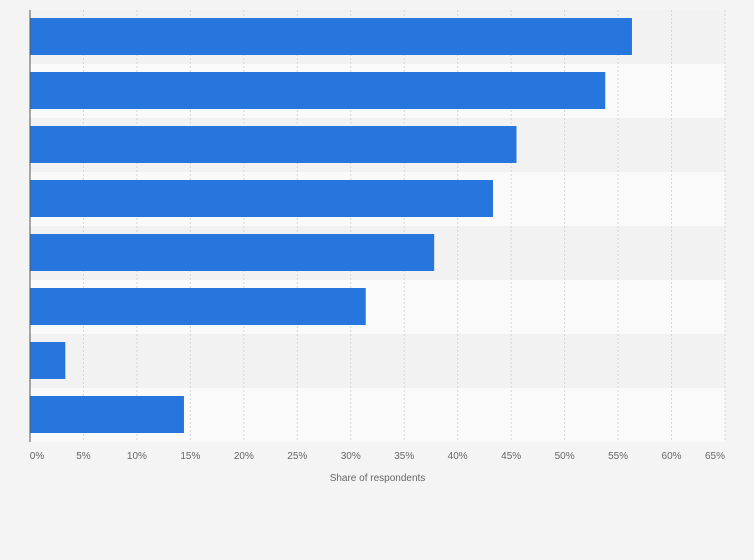  What do you see at coordinates (377, 361) in the screenshot?
I see `row-band` at bounding box center [377, 361].